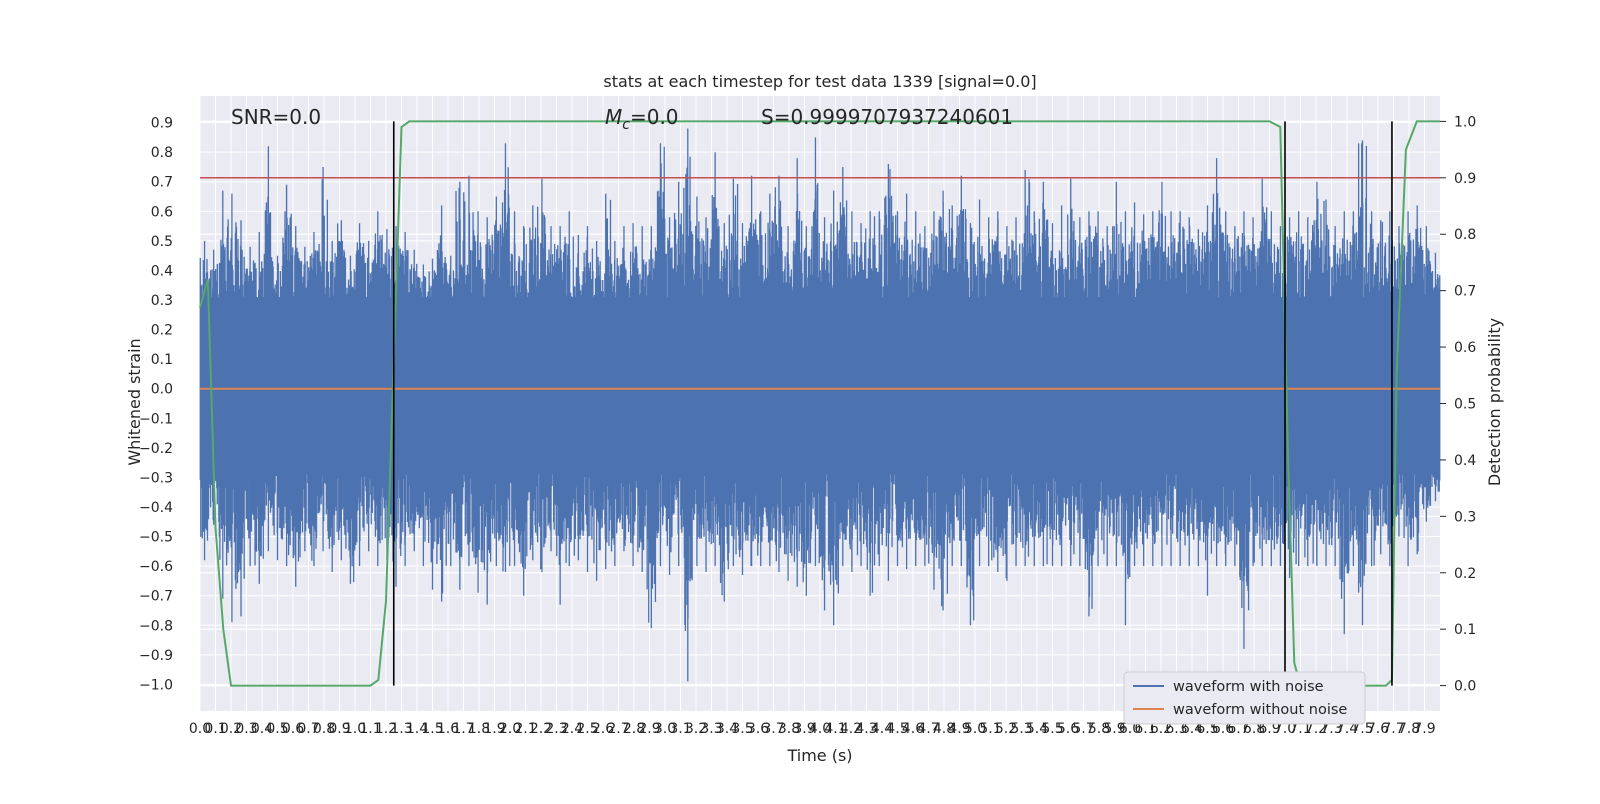  Describe the element at coordinates (1176, 729) in the screenshot. I see `x-tick-label: 6.3` at that location.